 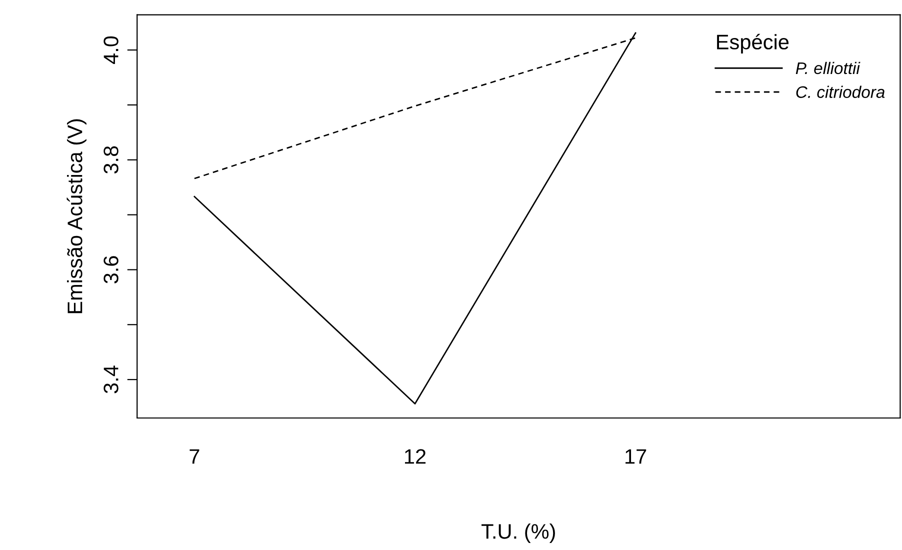 What do you see at coordinates (111, 50) in the screenshot?
I see `y-tick-label: 4.0` at bounding box center [111, 50].